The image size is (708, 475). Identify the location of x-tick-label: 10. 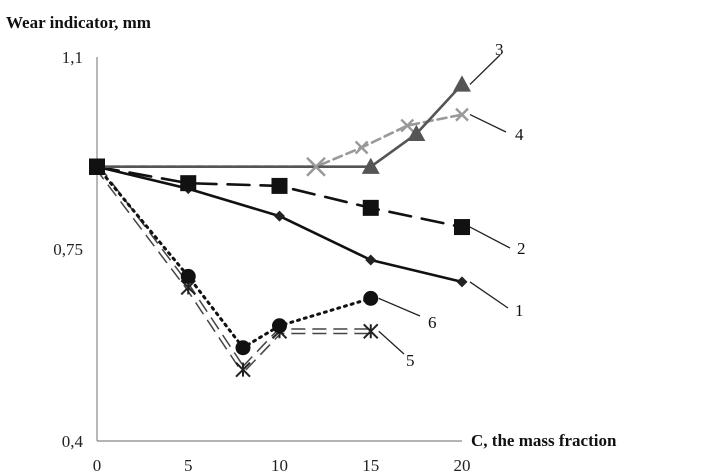
(279, 465).